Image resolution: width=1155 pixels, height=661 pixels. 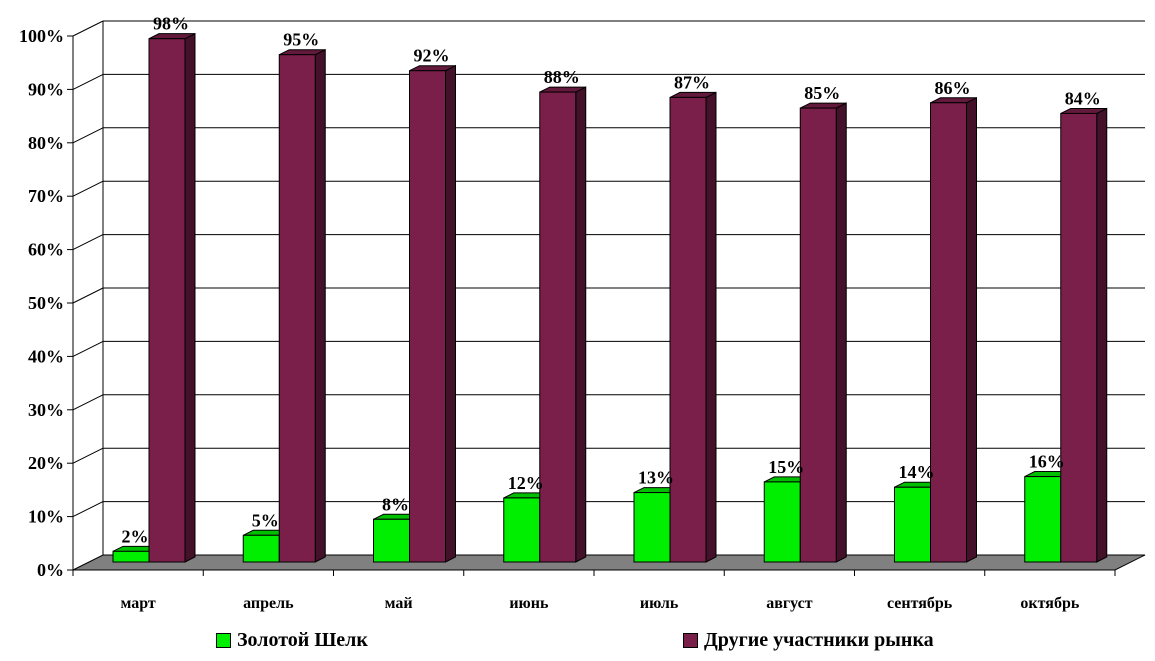 I want to click on y-tick-label: 20%, so click(x=46, y=463).